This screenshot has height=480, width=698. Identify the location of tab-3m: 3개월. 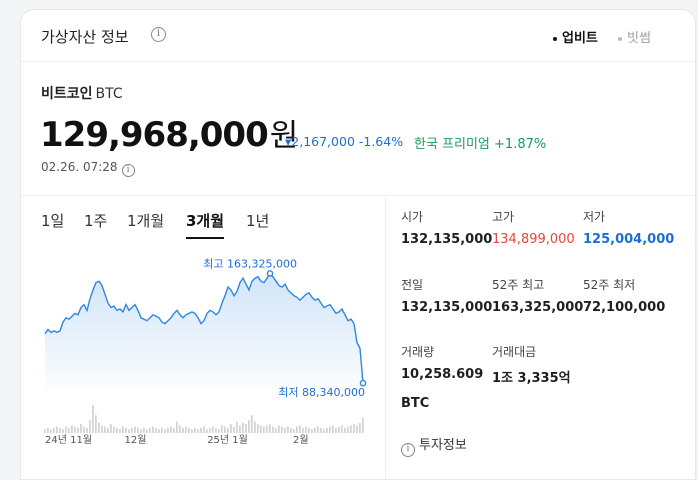
(205, 224).